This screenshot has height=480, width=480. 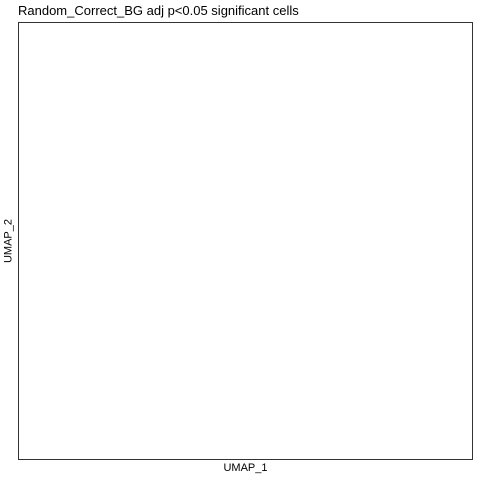 I want to click on x-axis-label: UMAP_1, so click(x=245, y=468).